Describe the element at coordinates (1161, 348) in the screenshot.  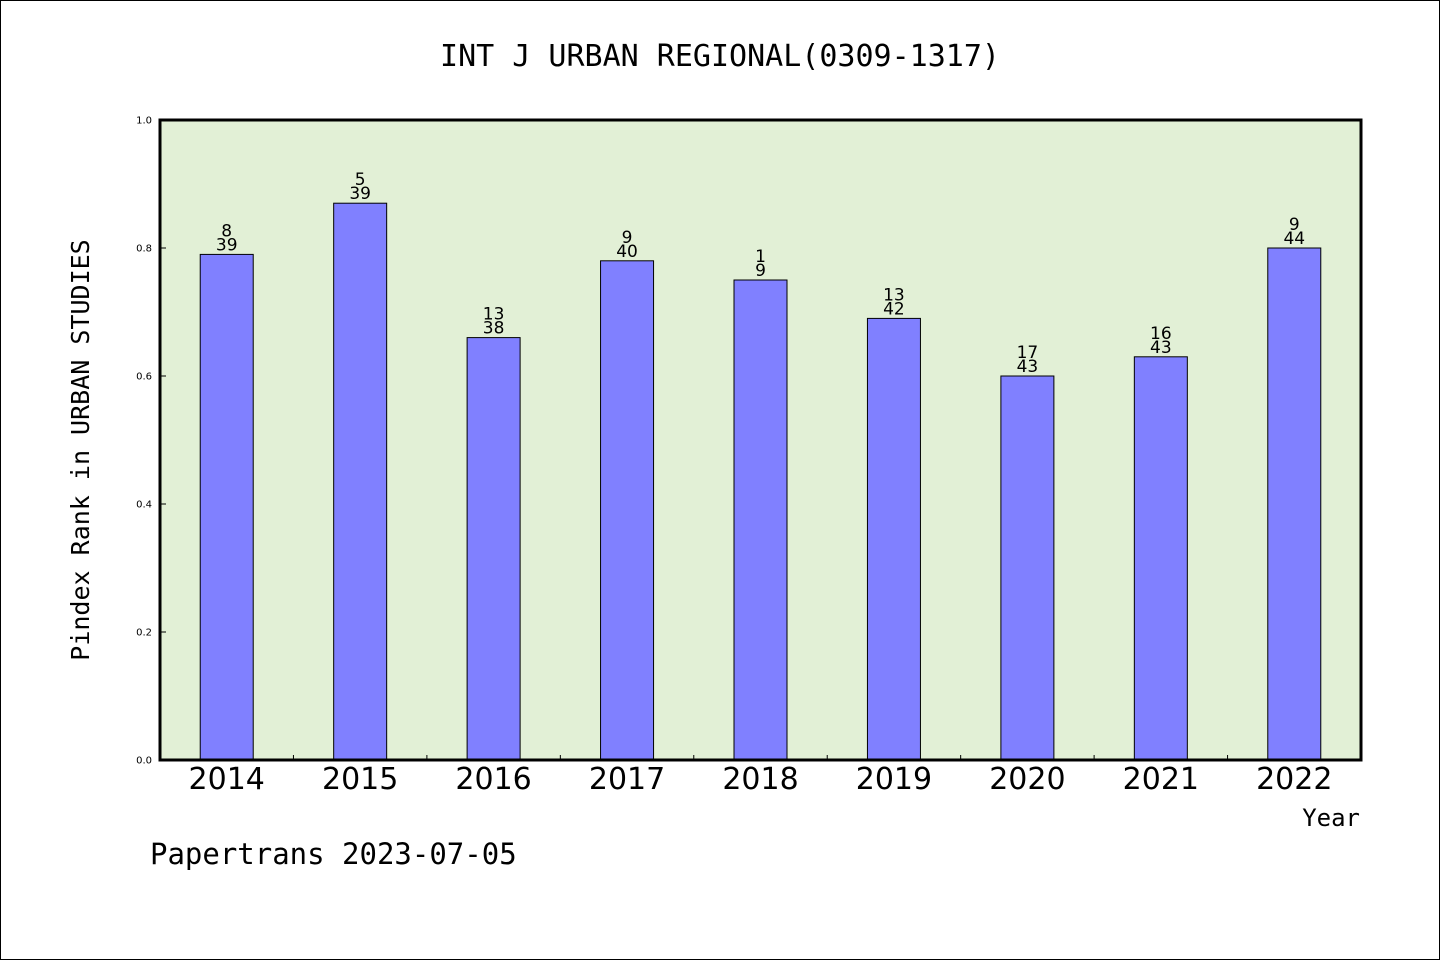
I see `total-label-2021: 43` at that location.